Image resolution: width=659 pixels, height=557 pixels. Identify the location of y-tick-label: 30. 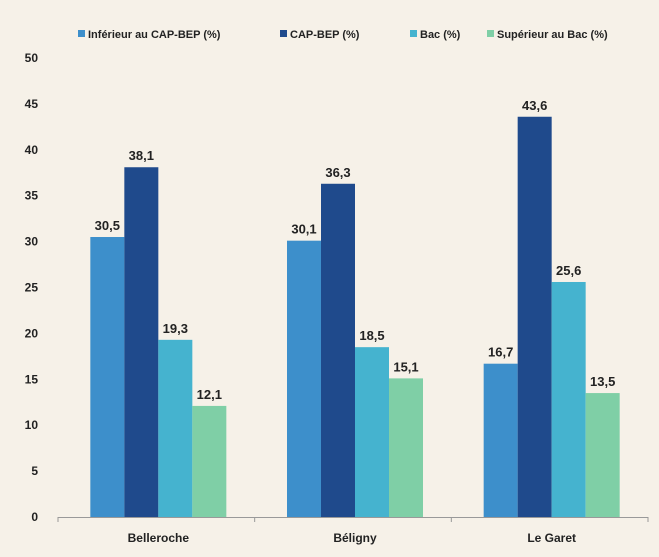
(32, 242).